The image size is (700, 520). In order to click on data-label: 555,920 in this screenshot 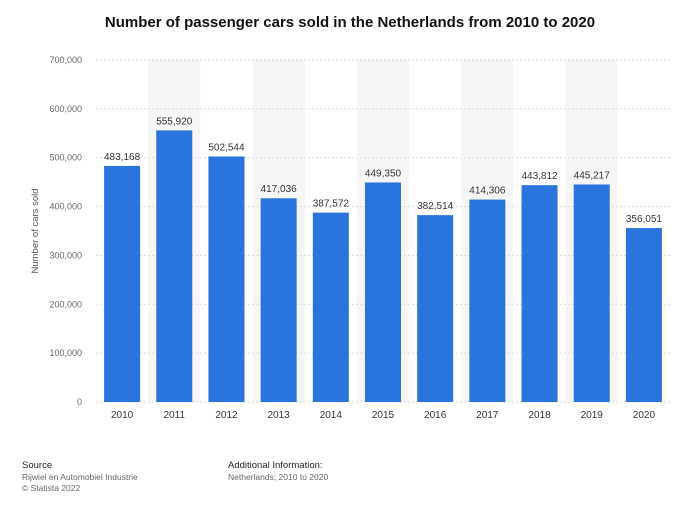, I will do `click(174, 121)`.